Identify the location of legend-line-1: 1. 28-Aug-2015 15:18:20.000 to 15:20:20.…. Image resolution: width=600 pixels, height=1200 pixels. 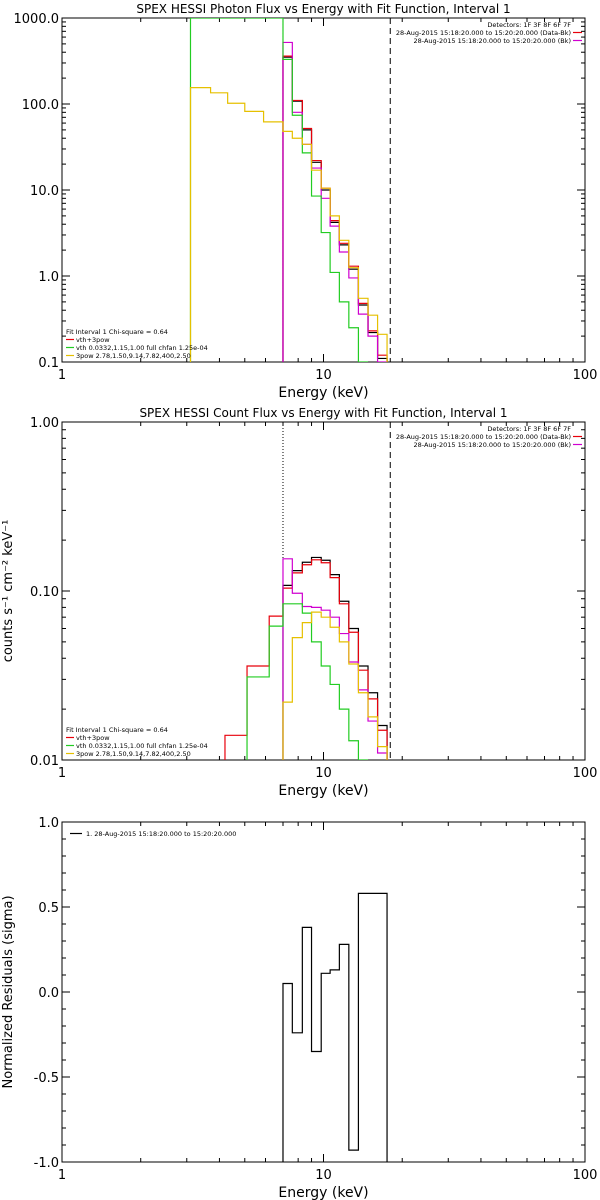
(161, 834).